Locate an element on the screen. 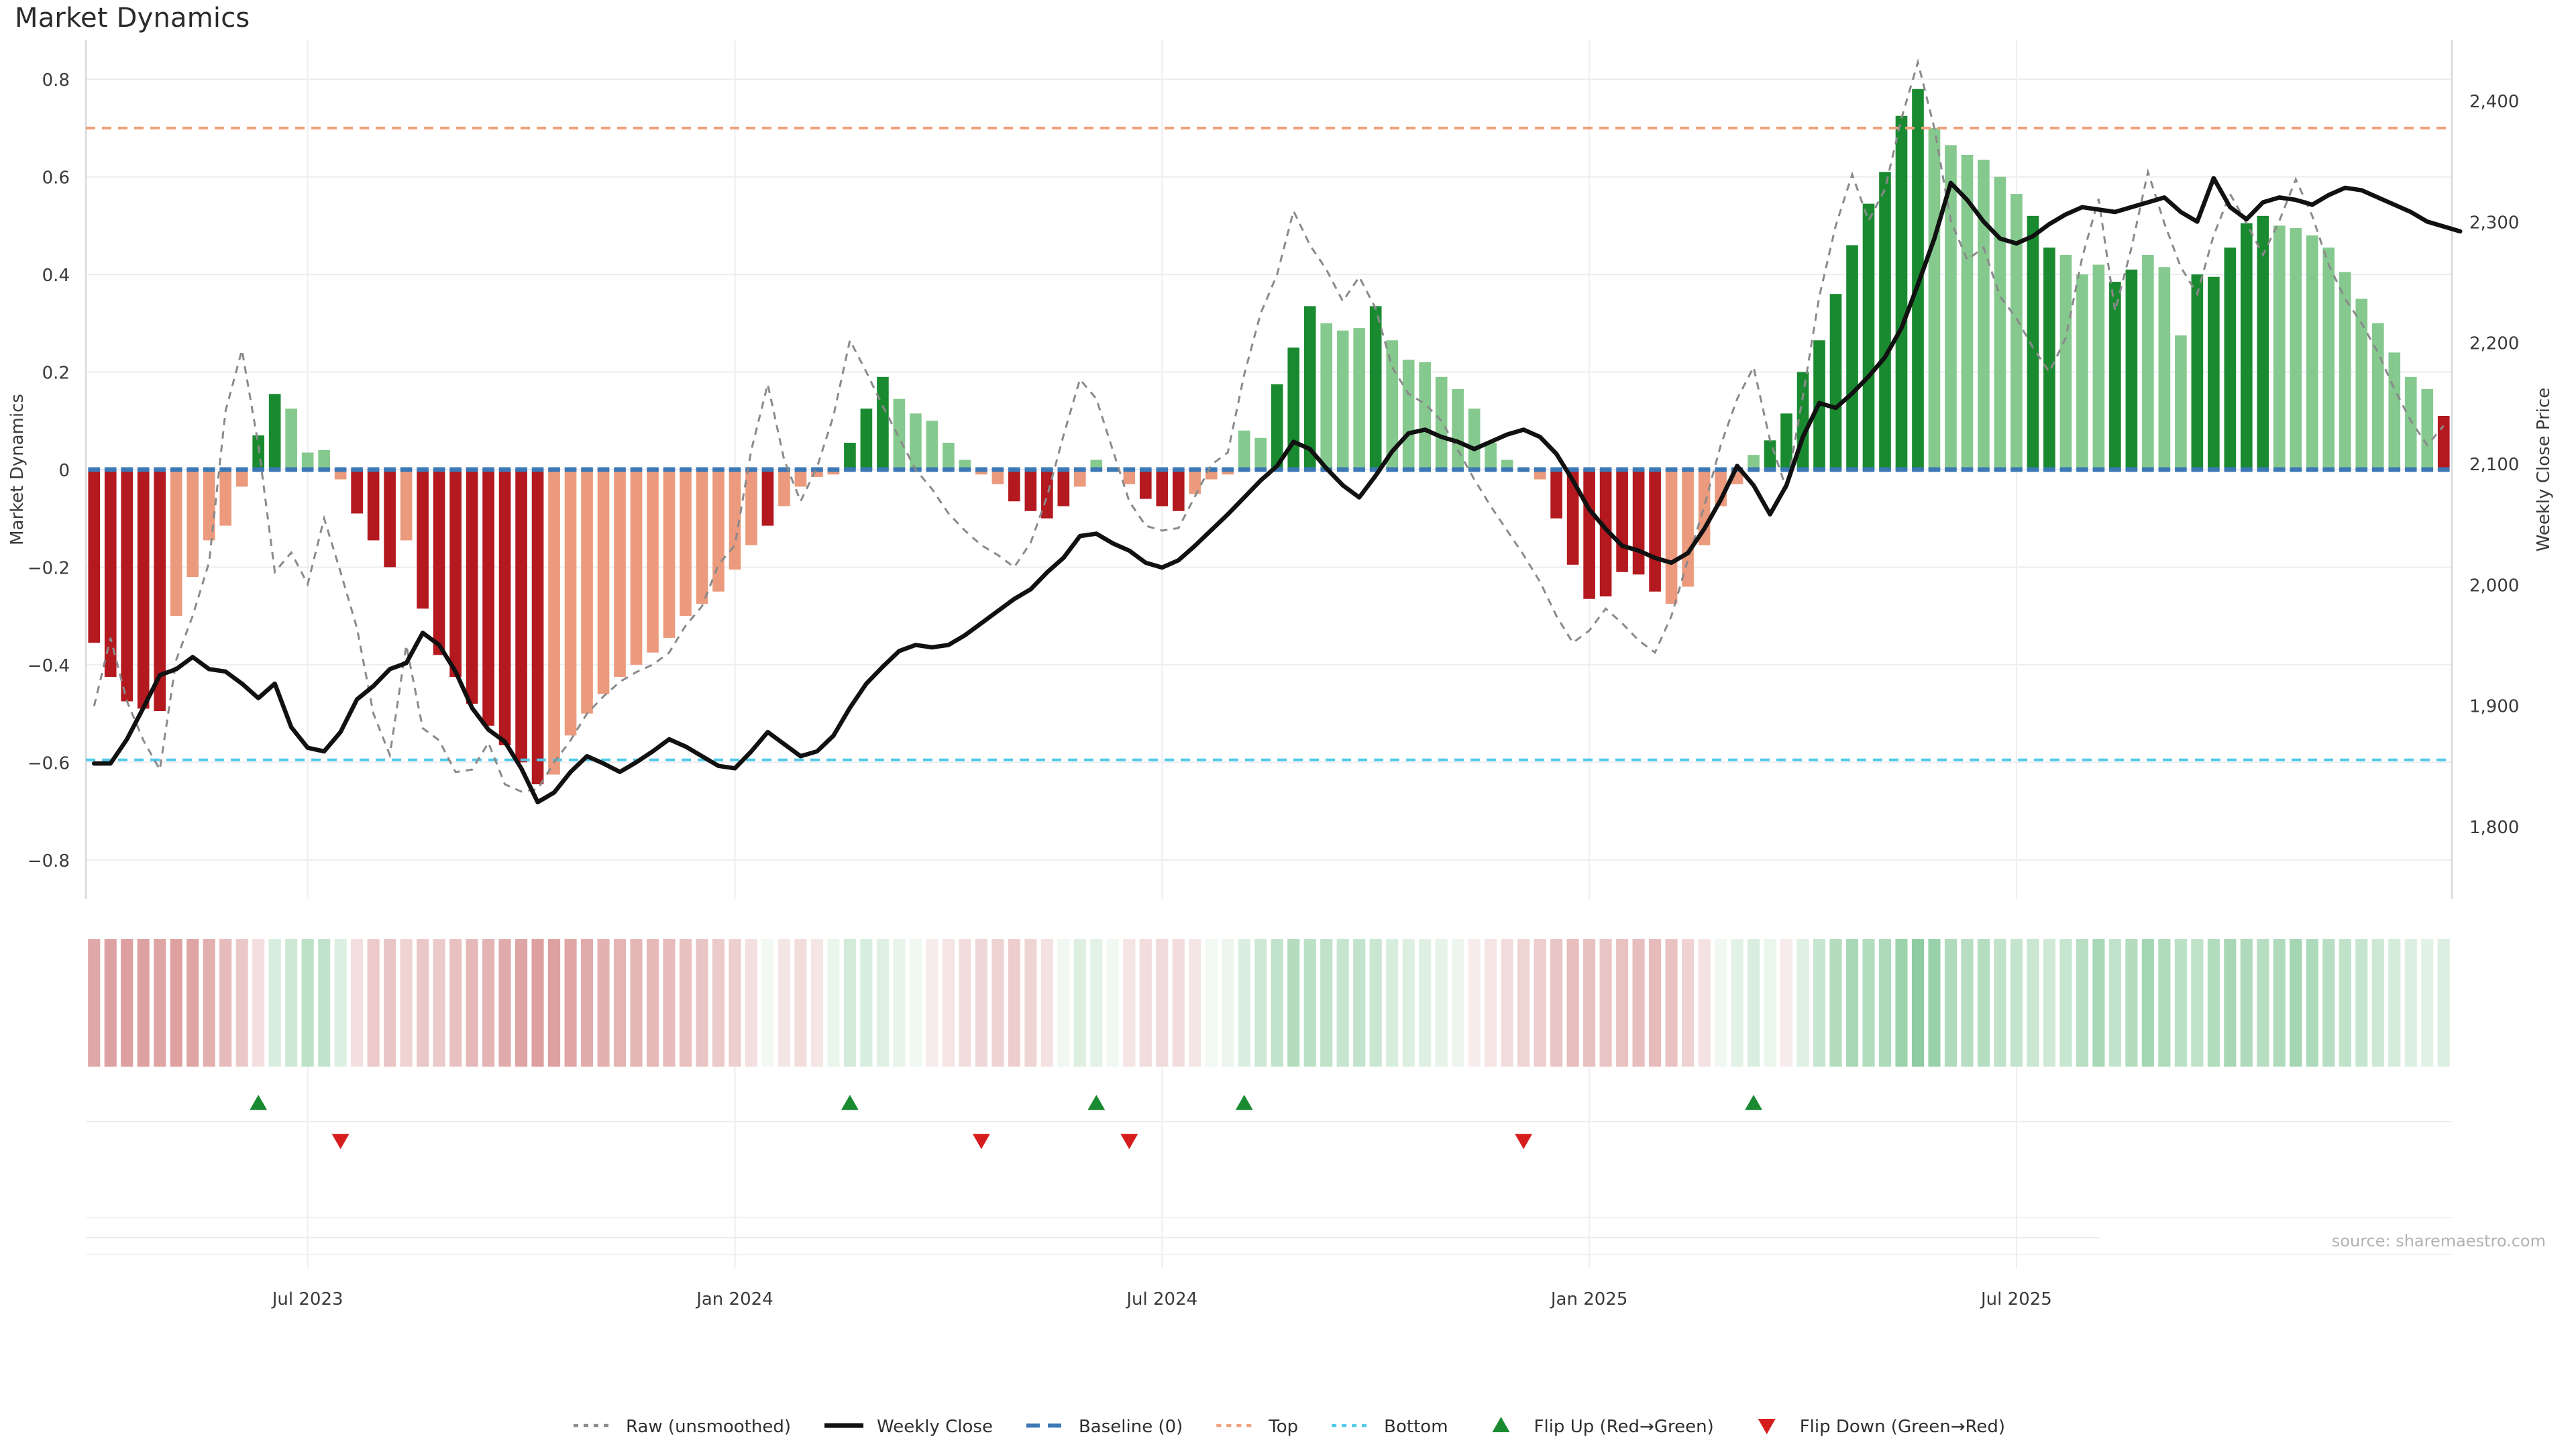 This screenshot has width=2576, height=1449. legend-item: Flip Up (Red→Green) is located at coordinates (1603, 1427).